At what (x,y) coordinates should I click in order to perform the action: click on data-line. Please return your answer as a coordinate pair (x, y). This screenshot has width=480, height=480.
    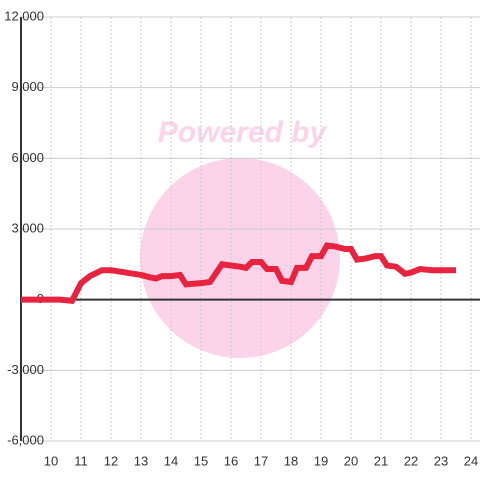
    Looking at the image, I should click on (238, 273).